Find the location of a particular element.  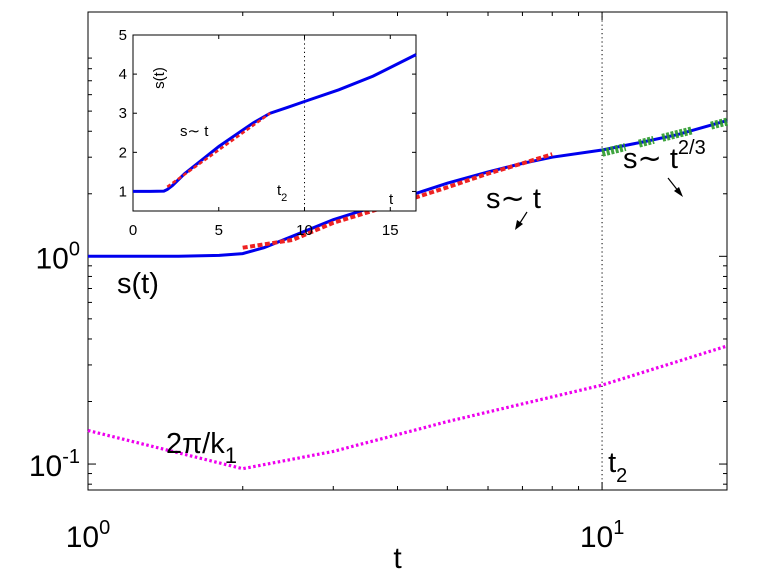

inset-fit-linear-line is located at coordinates (218, 150).